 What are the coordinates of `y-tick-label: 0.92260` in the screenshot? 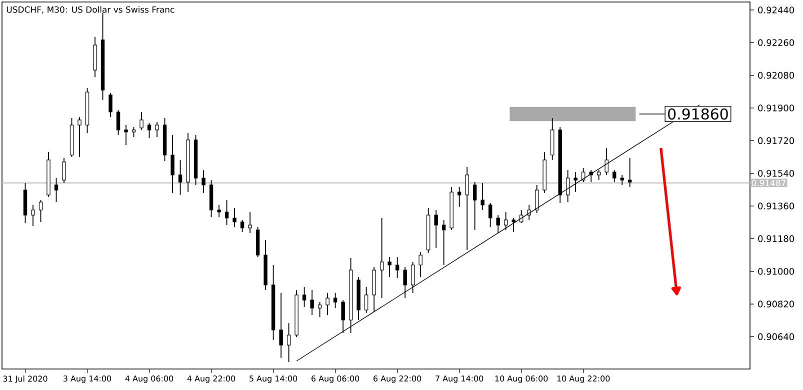 It's located at (776, 42).